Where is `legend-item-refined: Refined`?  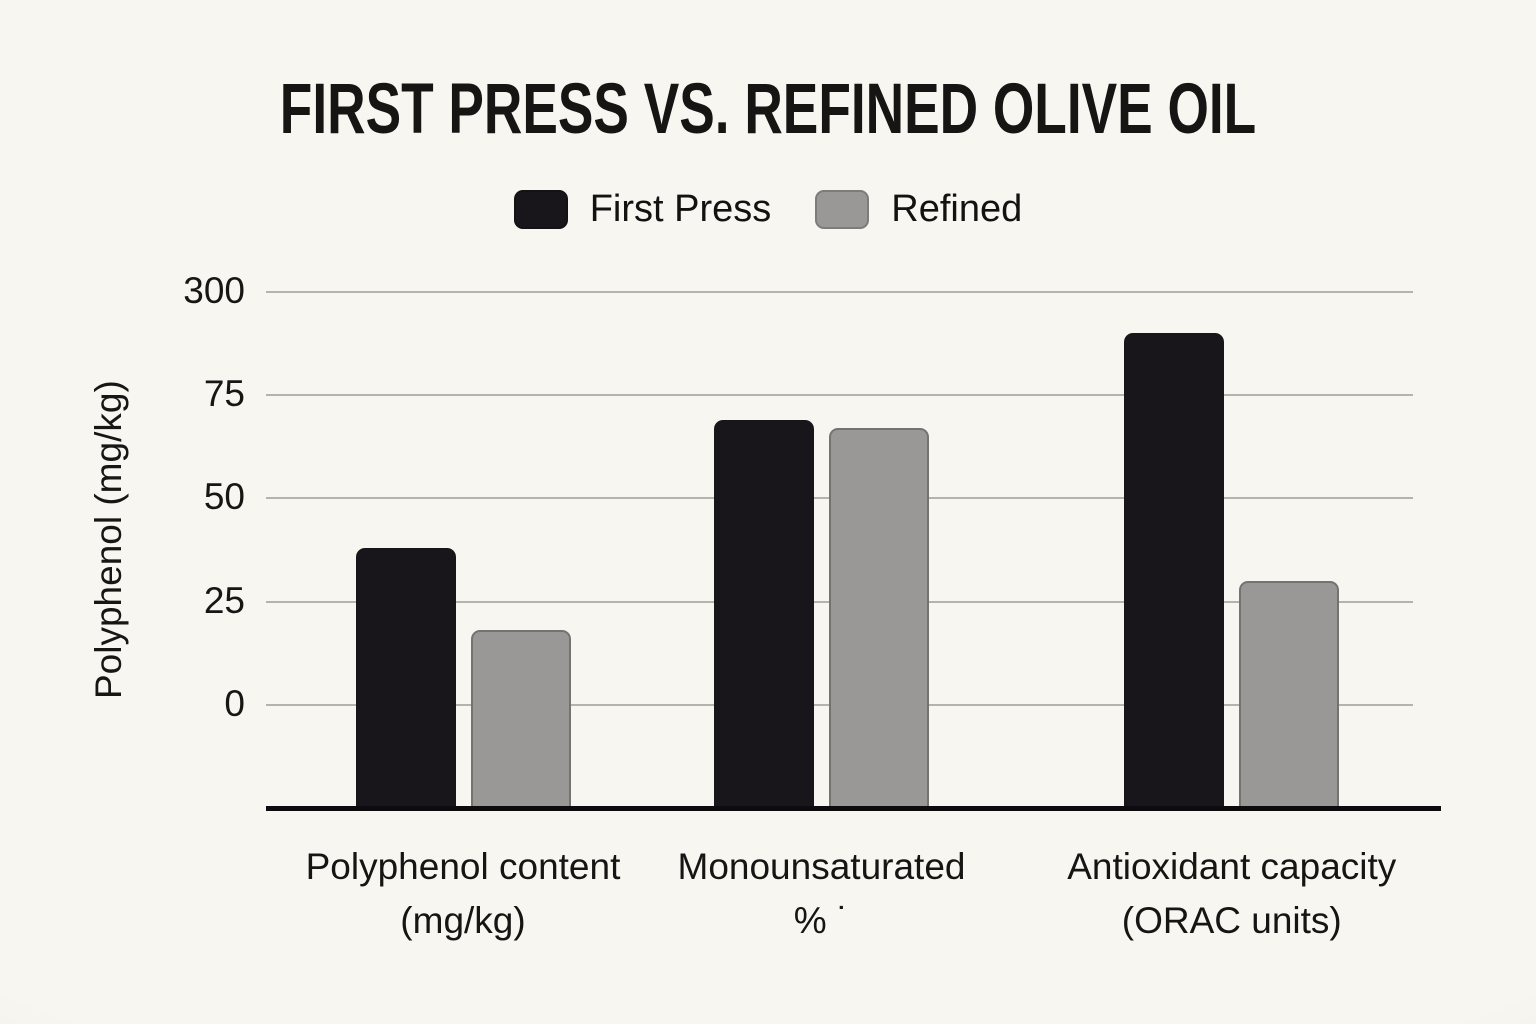 legend-item-refined: Refined is located at coordinates (918, 209).